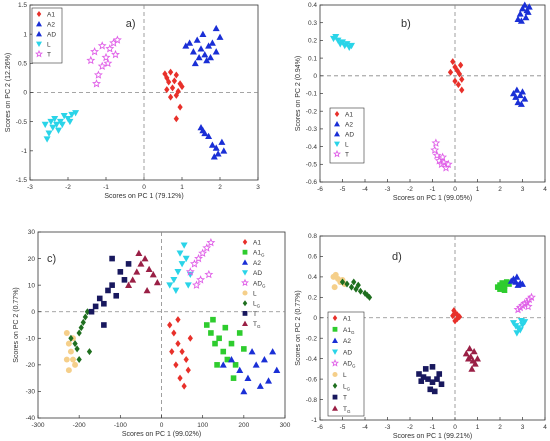  I want to click on x-tick-label: 1, so click(478, 189).